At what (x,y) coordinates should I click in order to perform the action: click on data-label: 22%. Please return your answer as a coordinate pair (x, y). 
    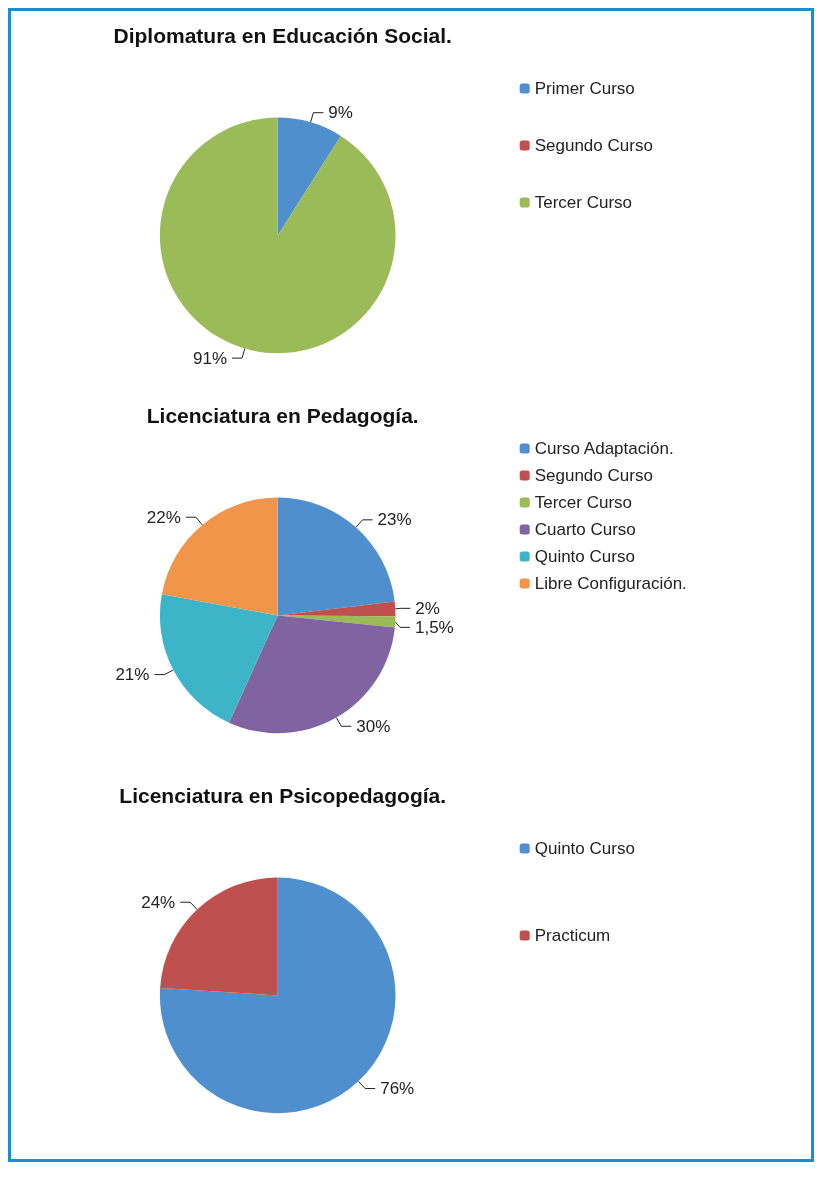
    Looking at the image, I should click on (163, 517).